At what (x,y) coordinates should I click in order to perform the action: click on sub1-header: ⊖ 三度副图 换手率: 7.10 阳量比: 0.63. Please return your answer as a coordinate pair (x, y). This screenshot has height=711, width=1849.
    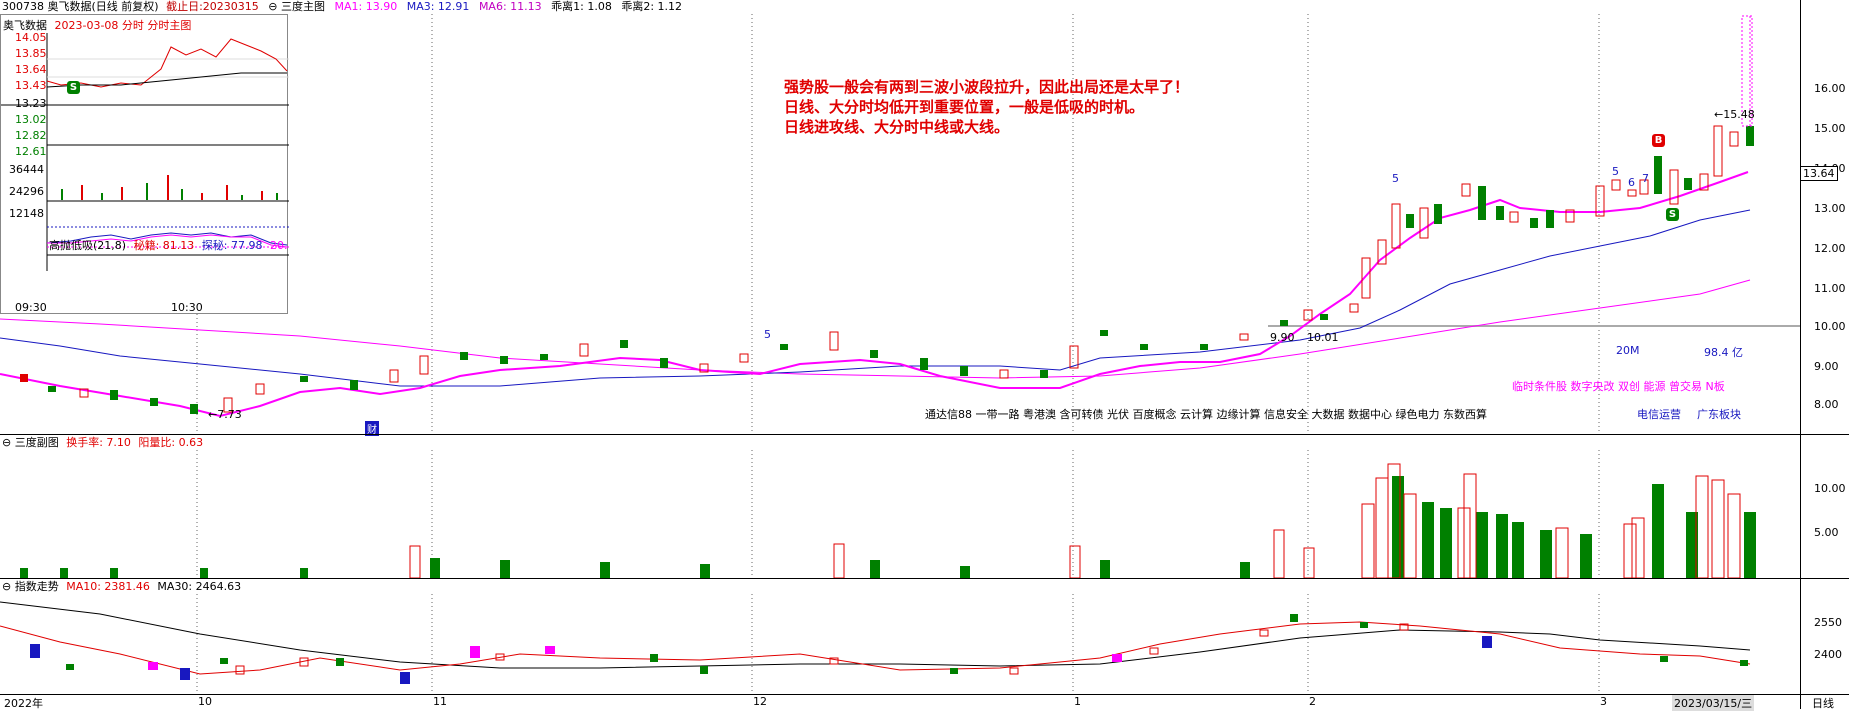
    Looking at the image, I should click on (102, 443).